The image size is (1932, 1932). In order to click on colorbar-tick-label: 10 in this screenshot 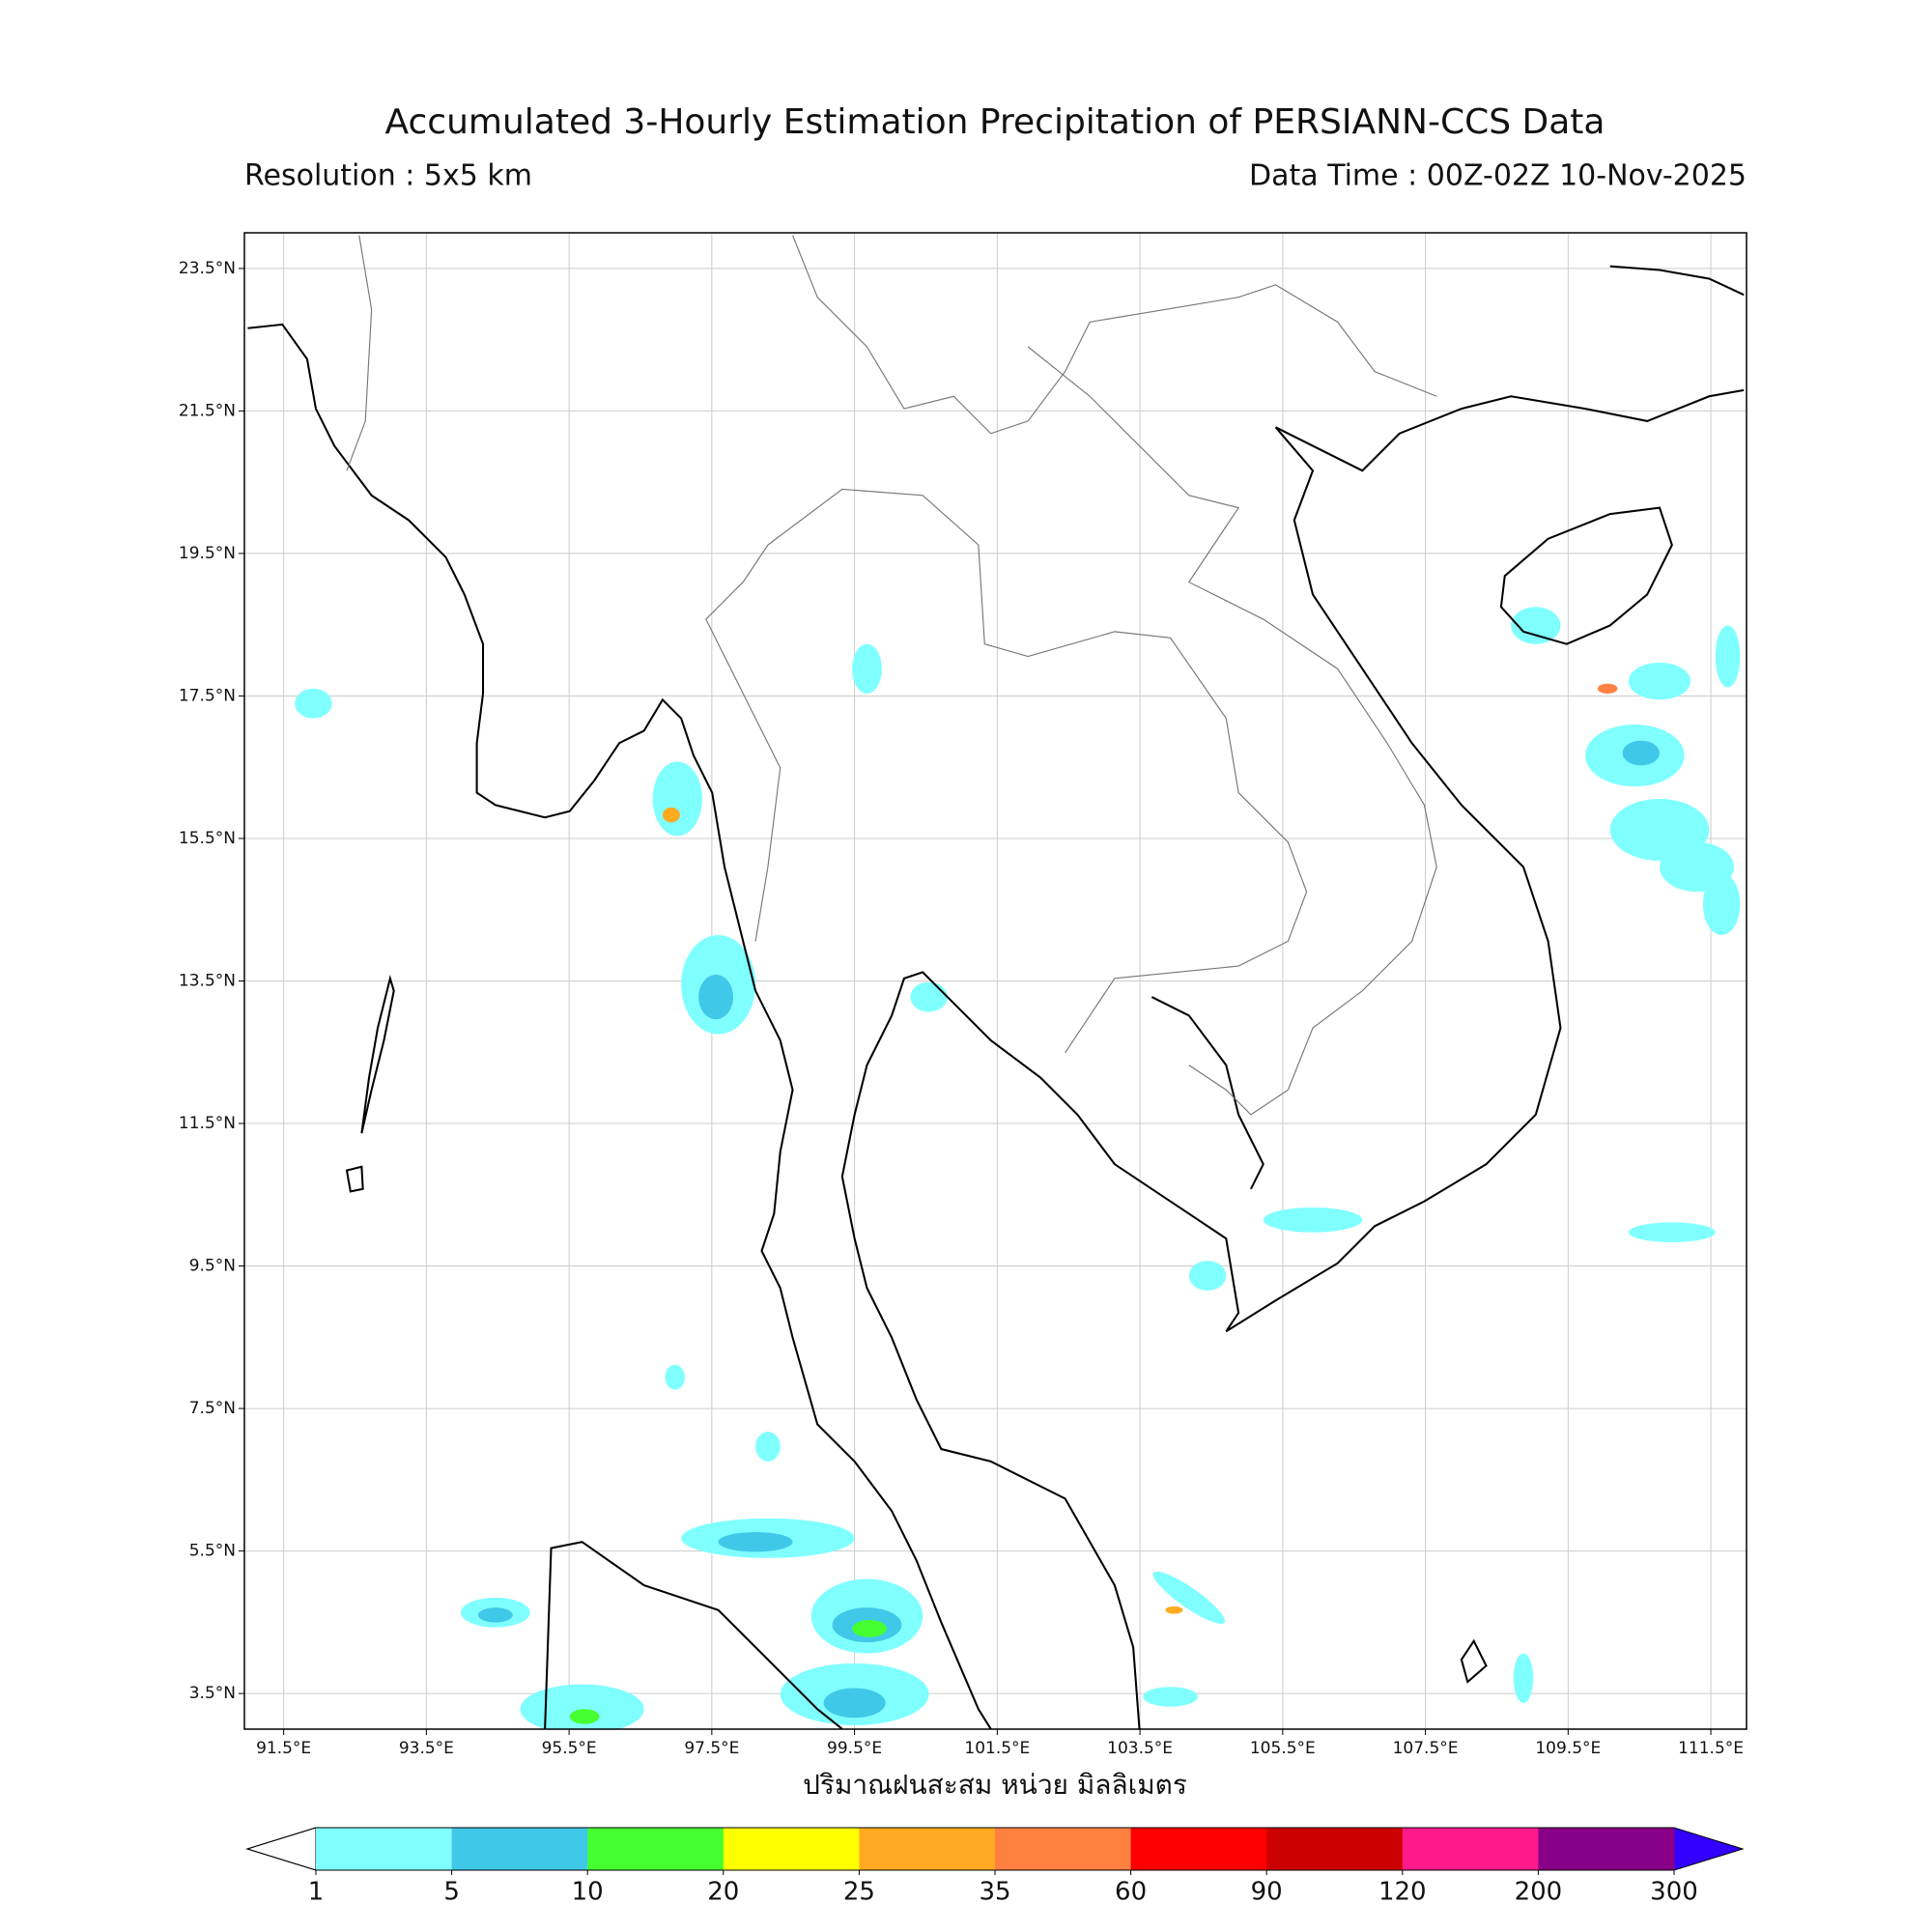, I will do `click(588, 1892)`.